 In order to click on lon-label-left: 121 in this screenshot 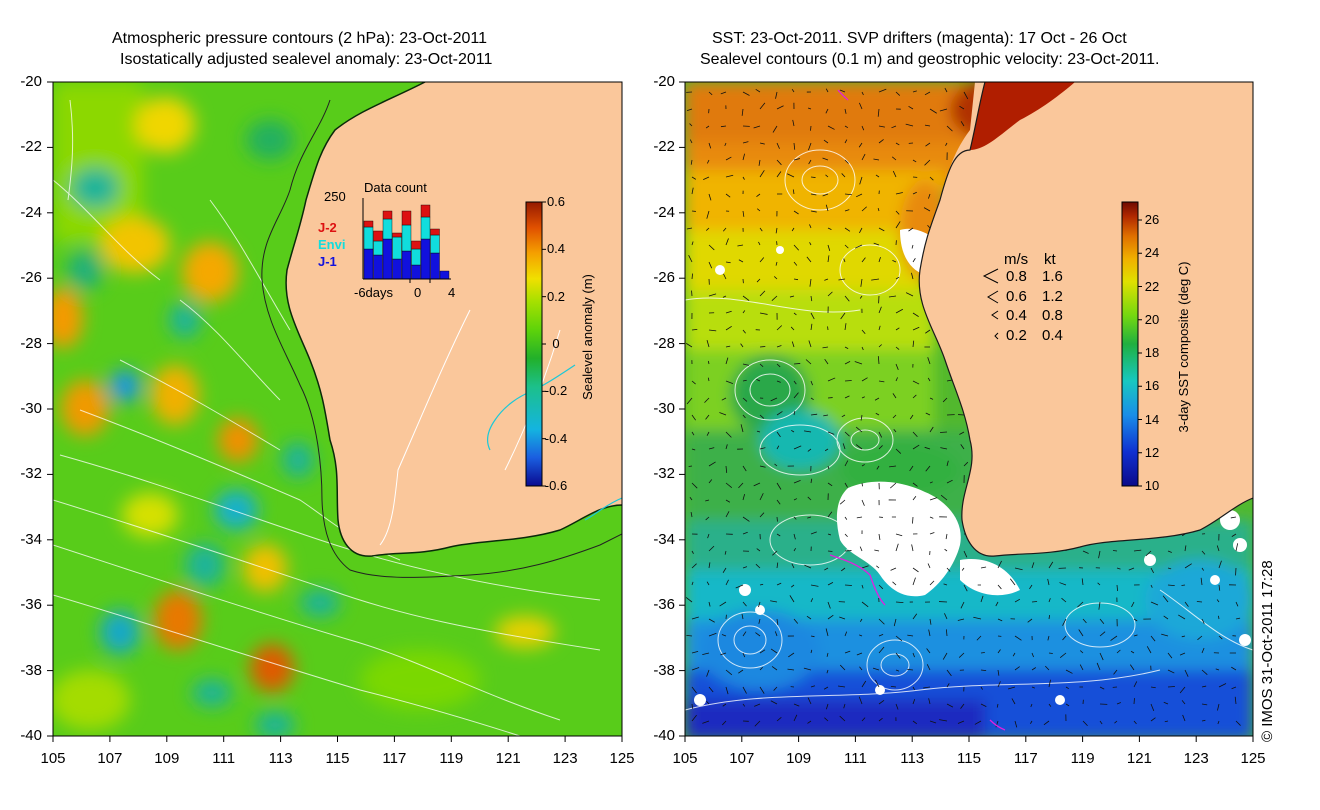, I will do `click(508, 758)`.